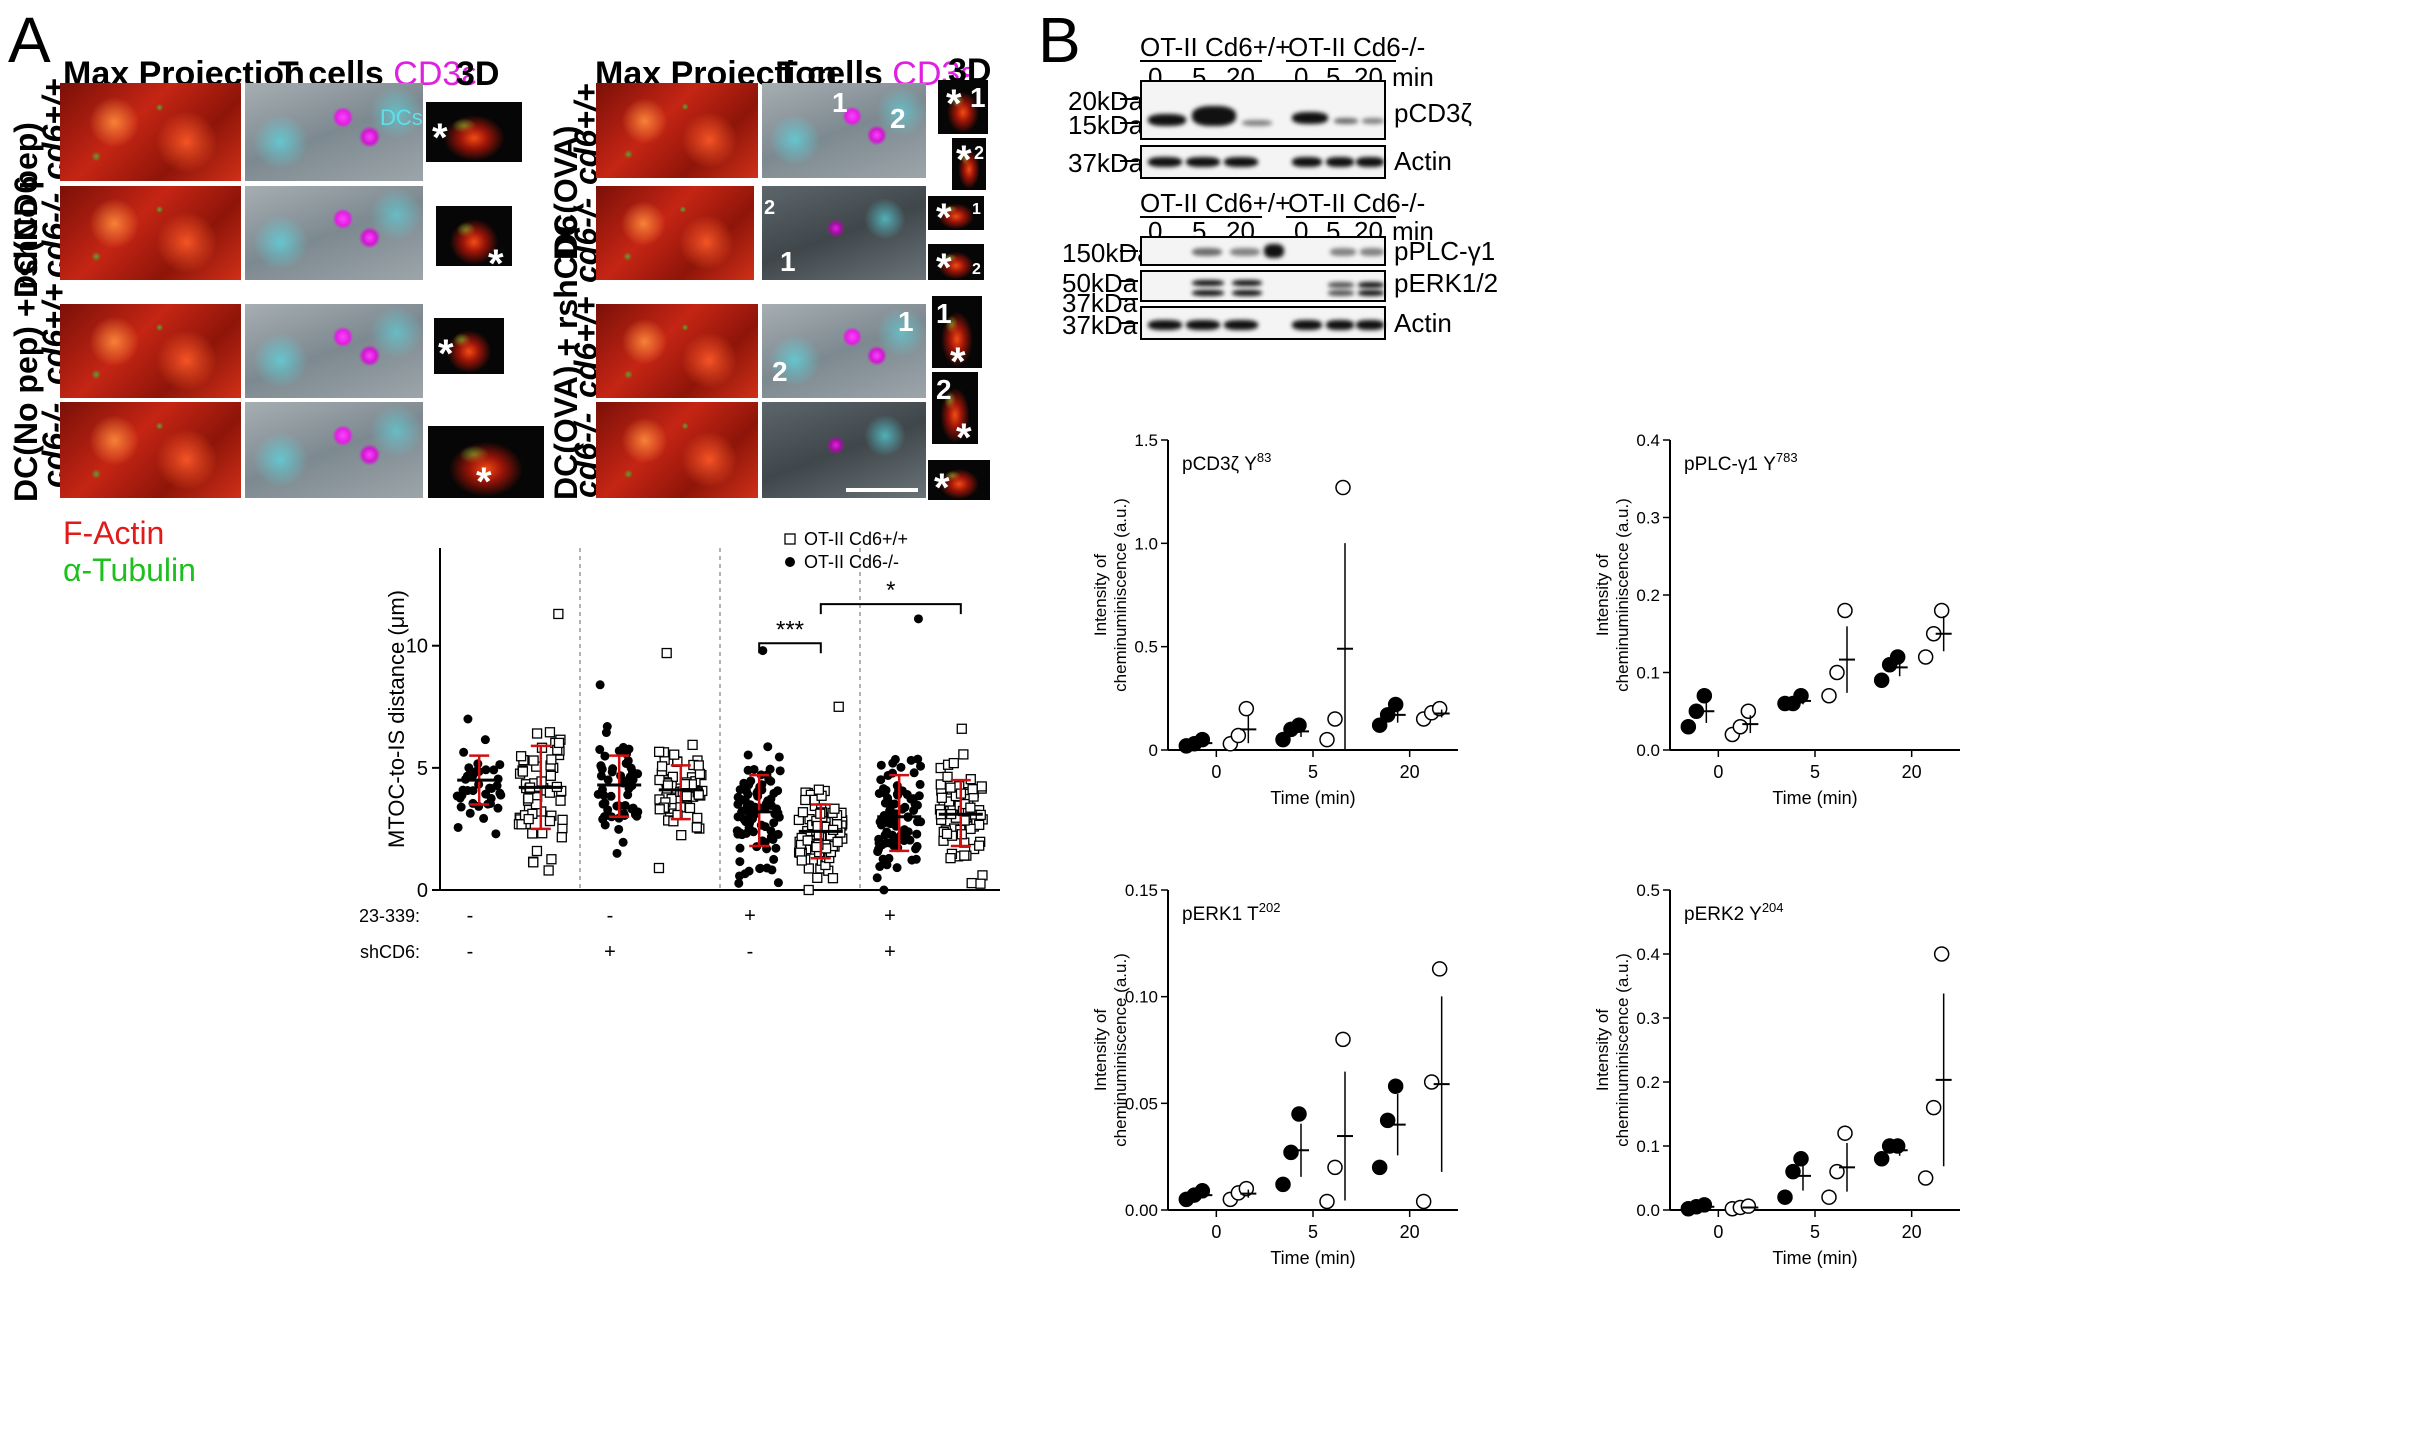 The height and width of the screenshot is (1441, 2411). Describe the element at coordinates (964, 430) in the screenshot. I see `star-marker: *` at that location.